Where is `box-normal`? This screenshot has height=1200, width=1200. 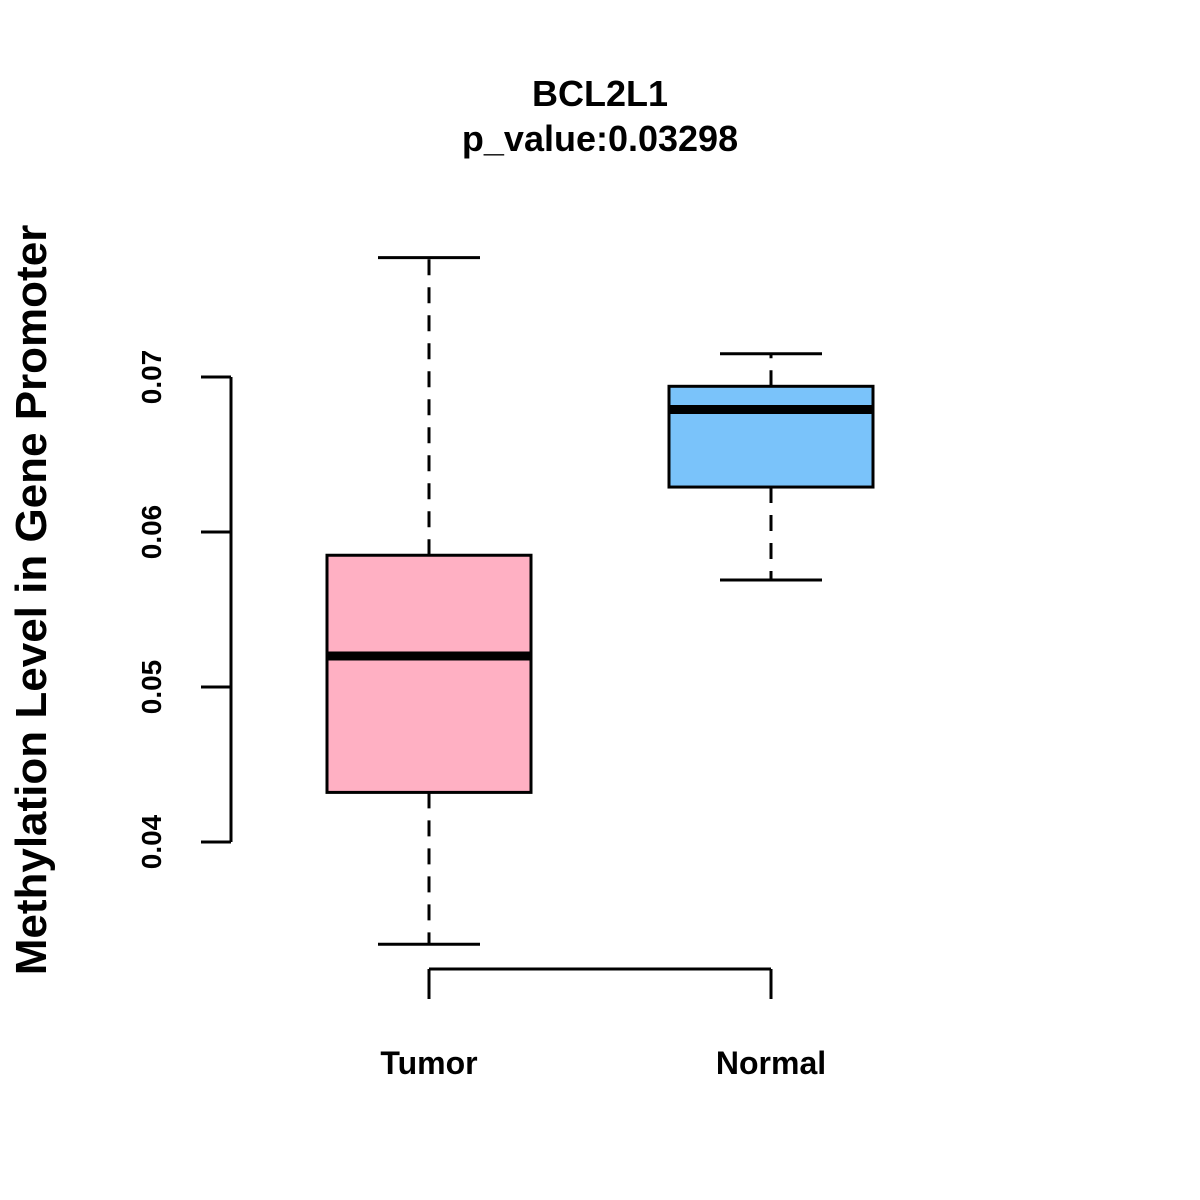
box-normal is located at coordinates (771, 467).